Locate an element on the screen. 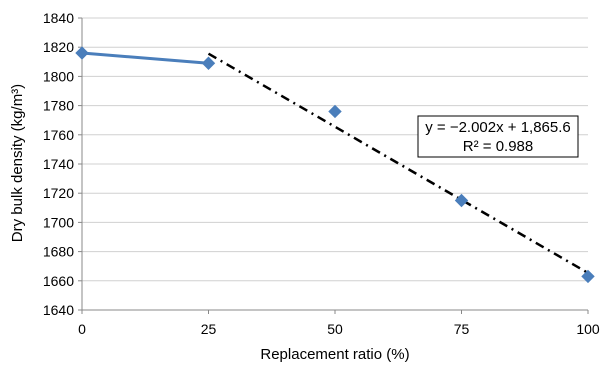 The width and height of the screenshot is (602, 365). y-tick-label: 1820 is located at coordinates (58, 47).